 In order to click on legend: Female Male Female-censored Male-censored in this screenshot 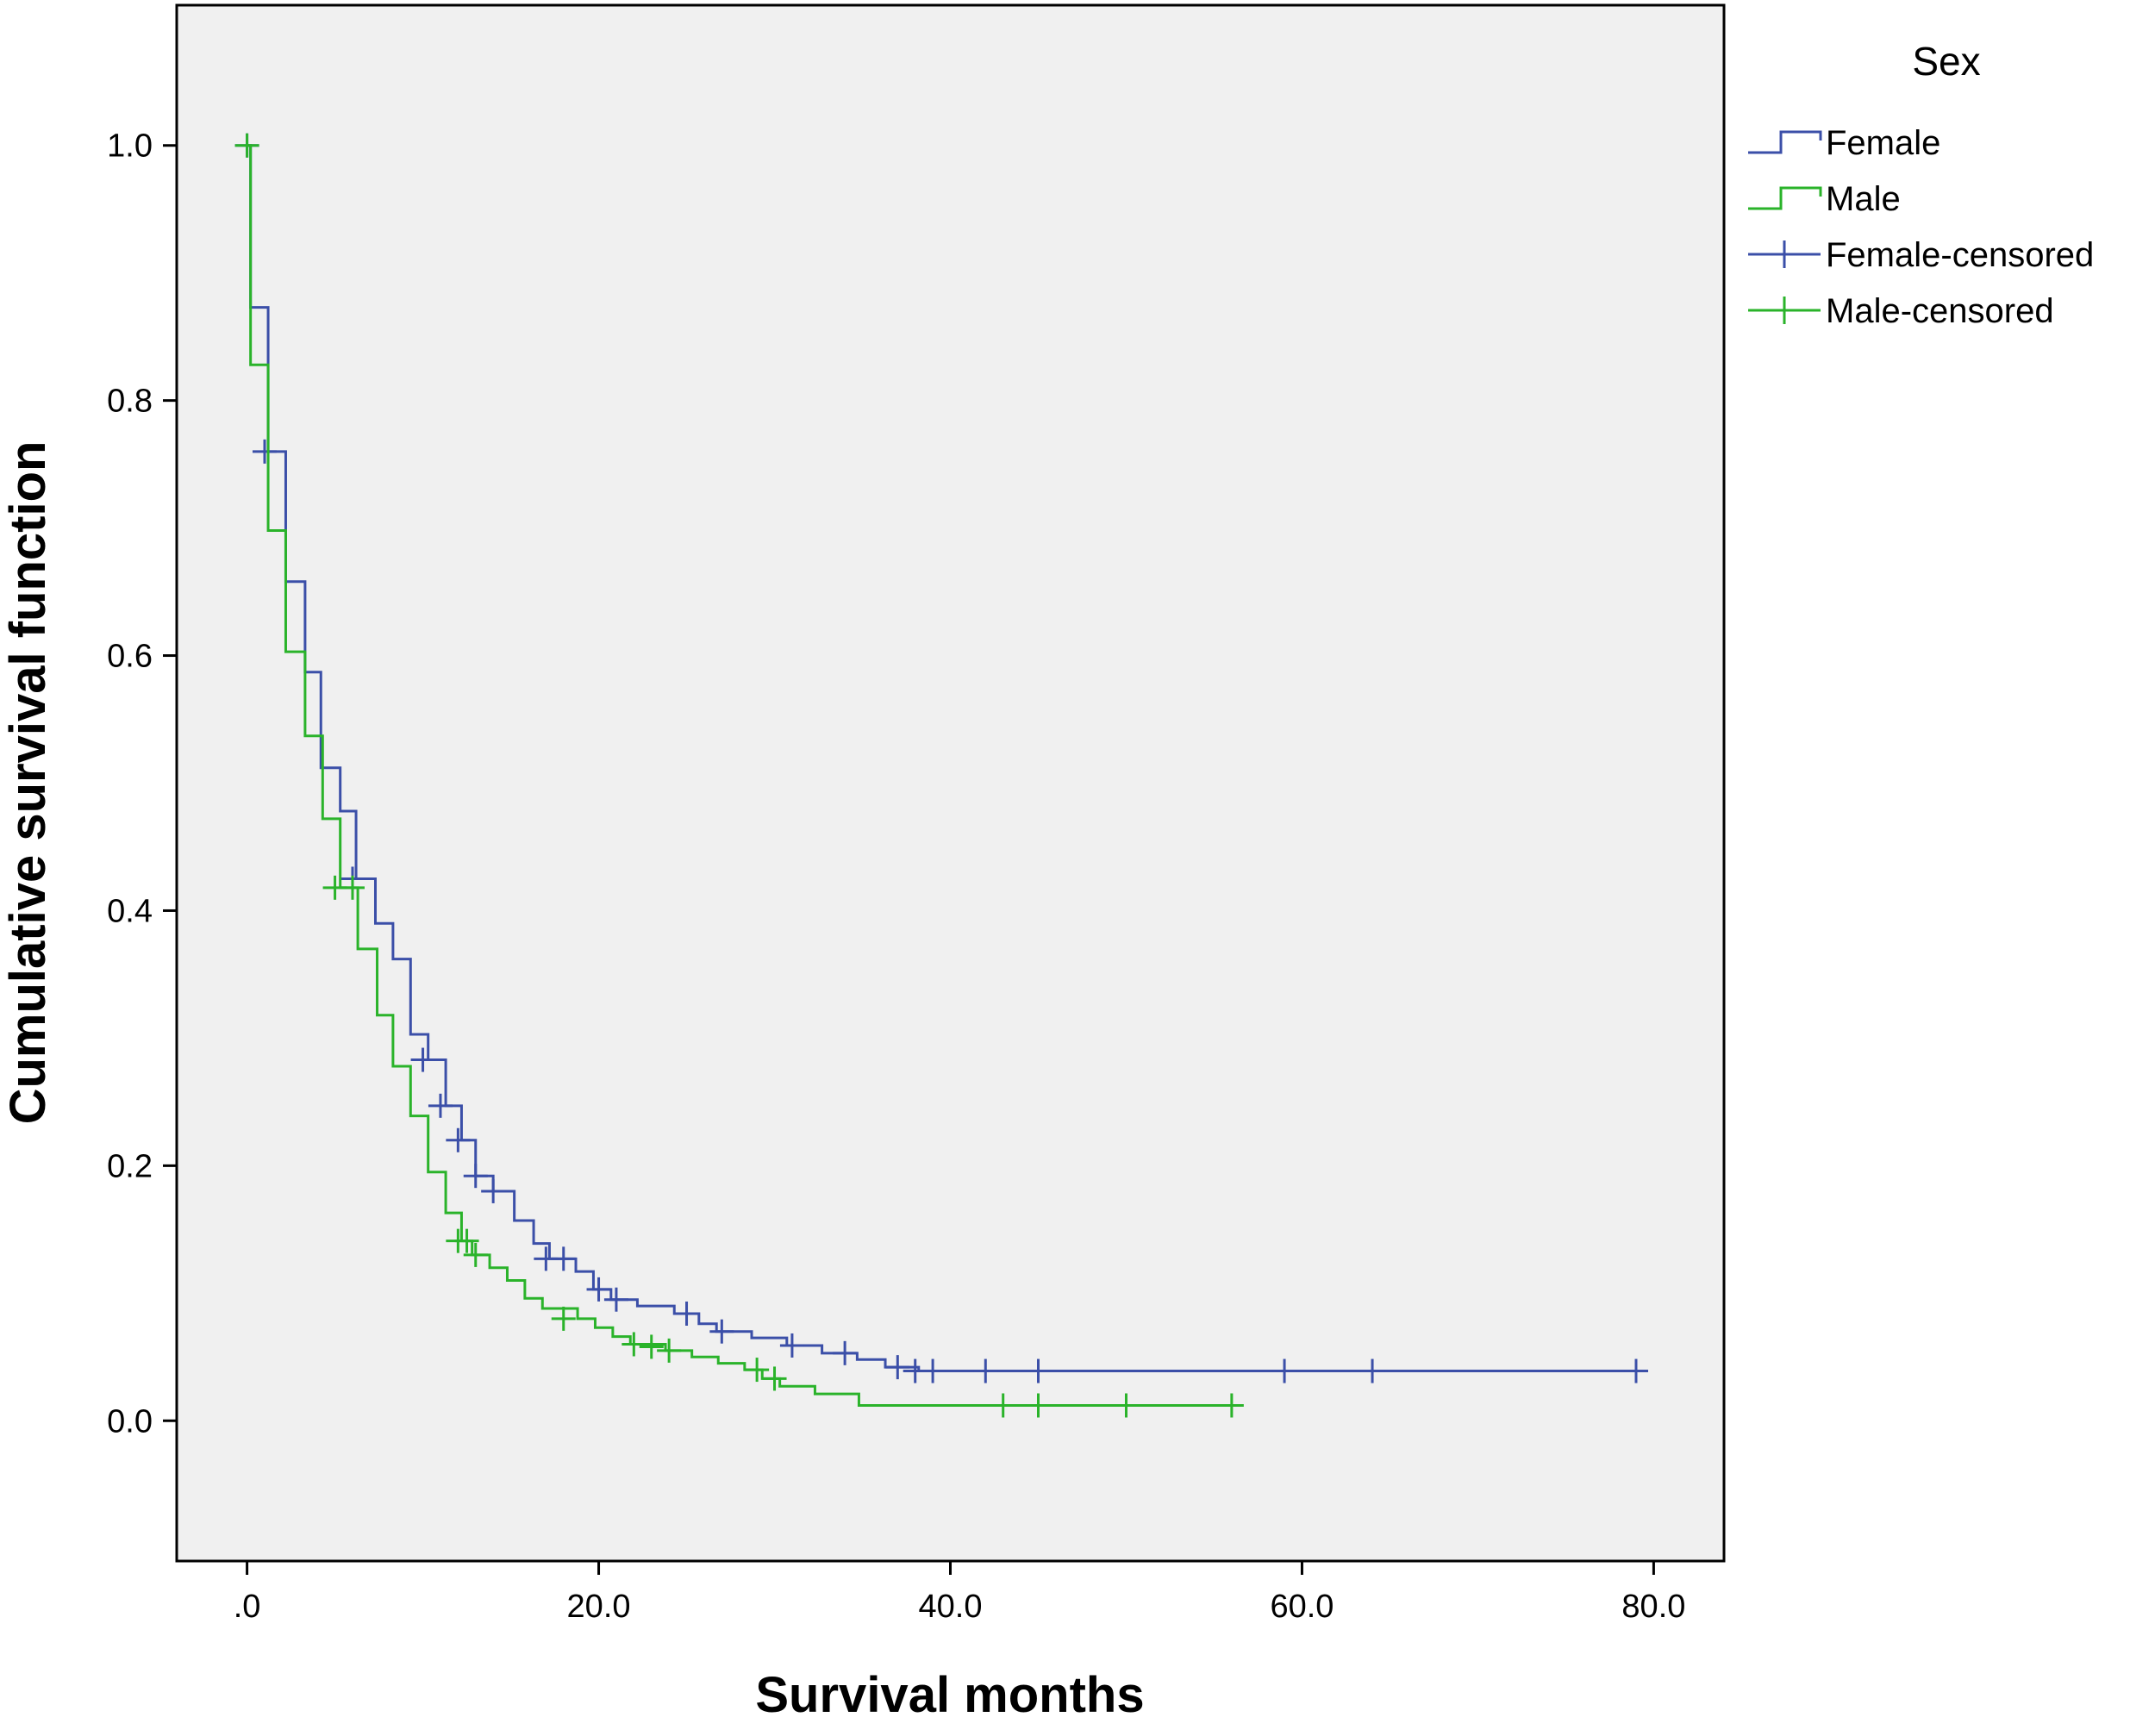, I will do `click(1921, 227)`.